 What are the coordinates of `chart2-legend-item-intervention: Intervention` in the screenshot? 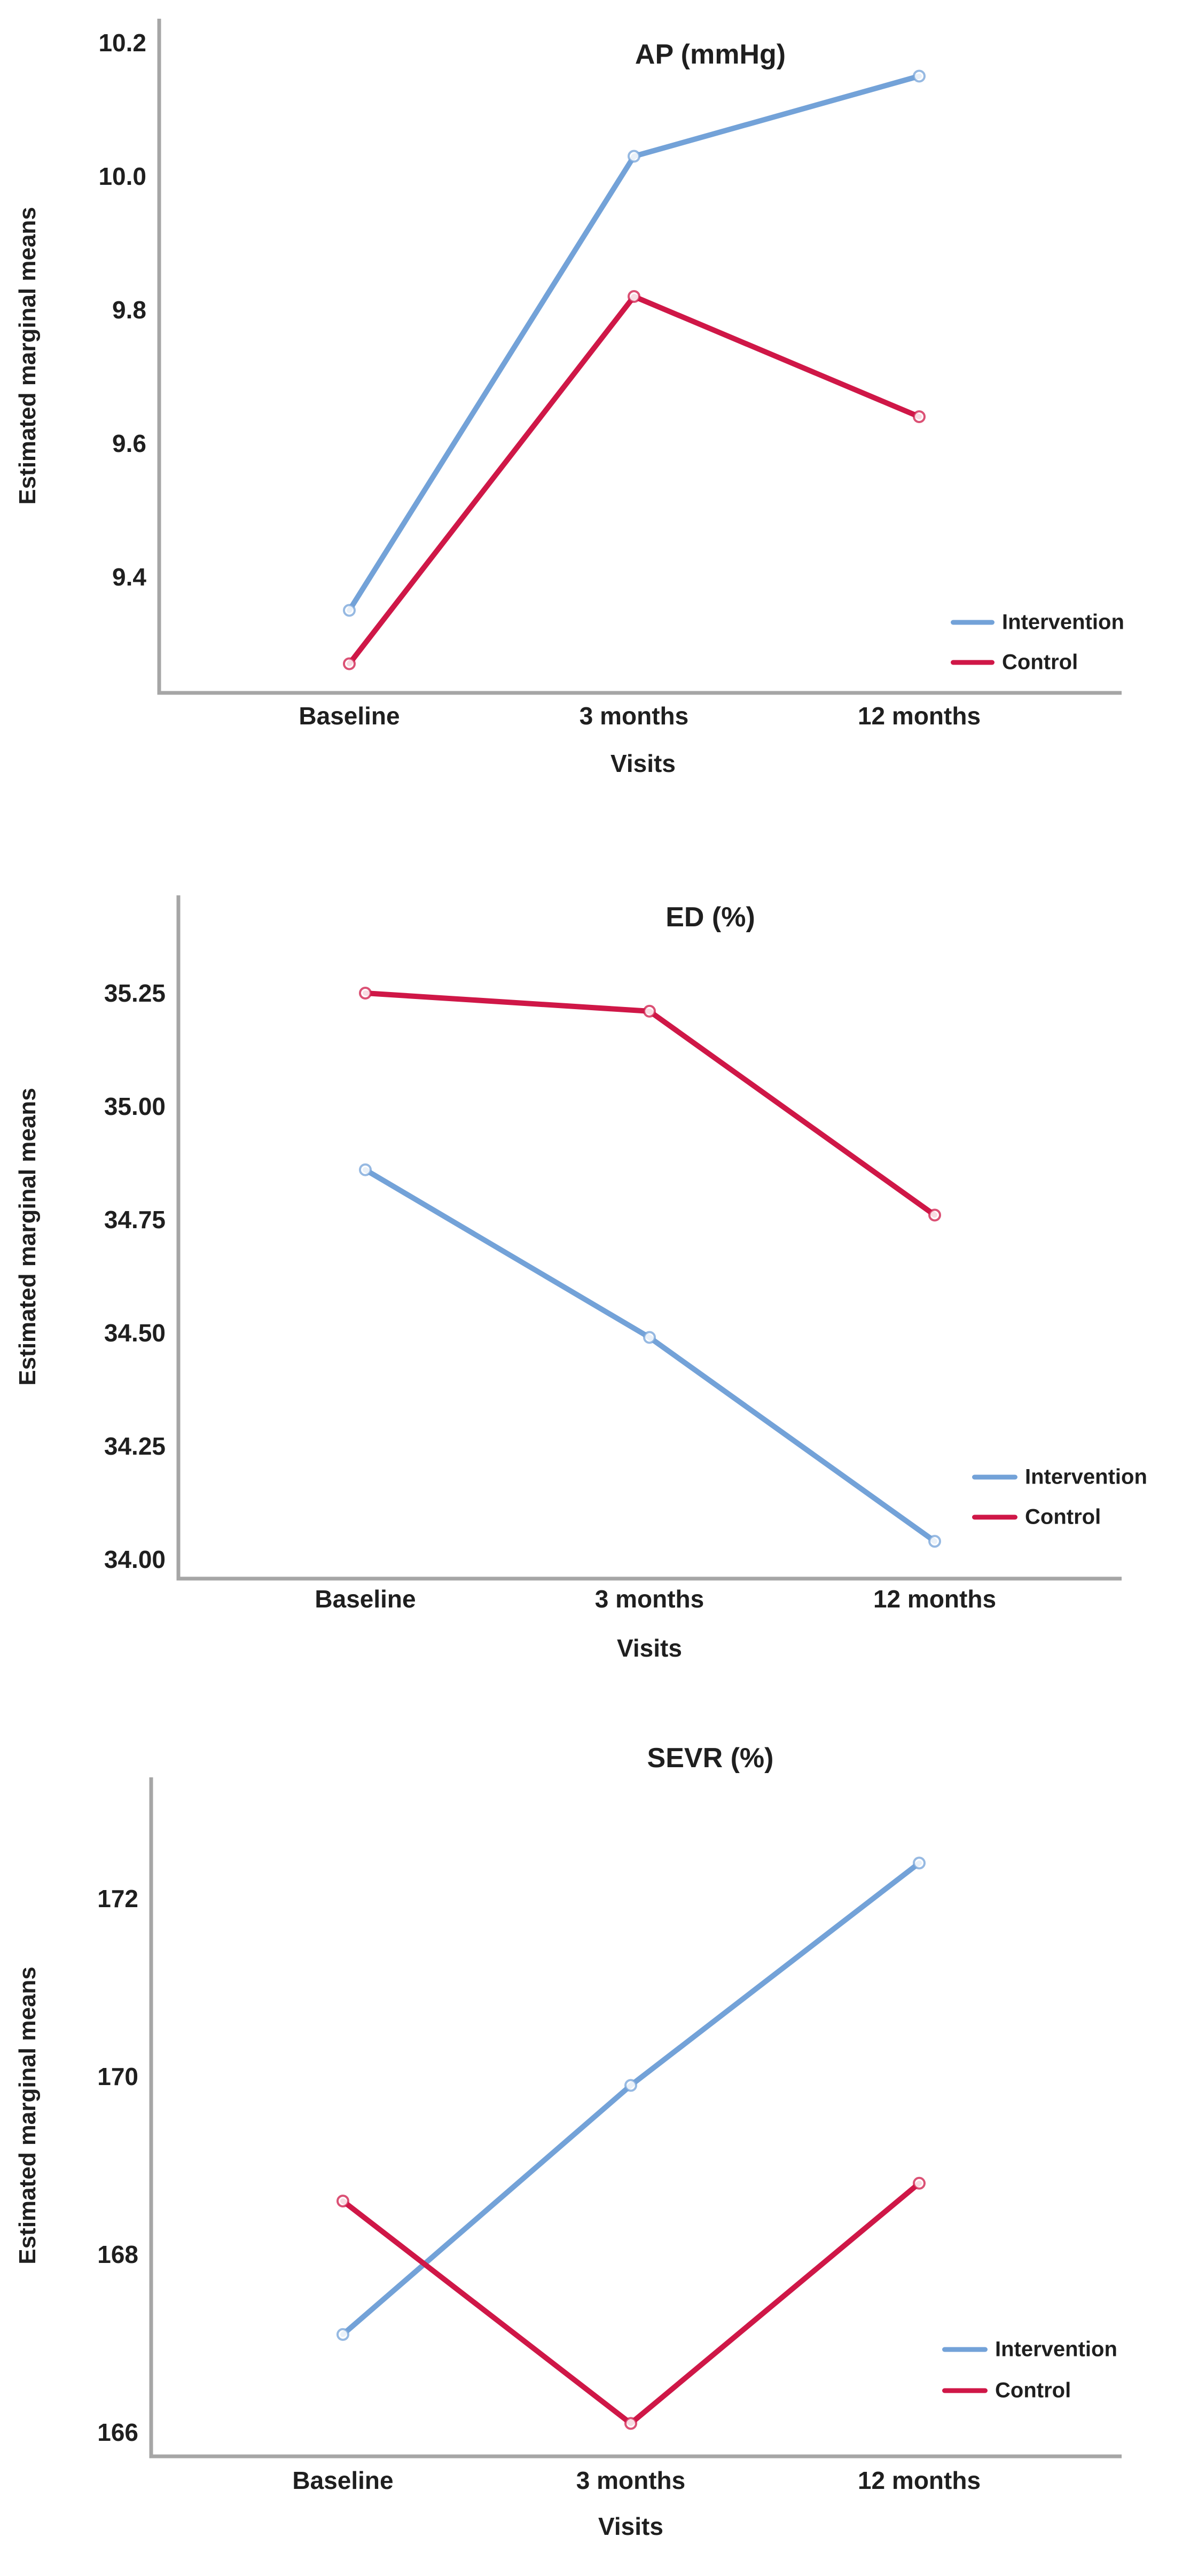 It's located at (1060, 1477).